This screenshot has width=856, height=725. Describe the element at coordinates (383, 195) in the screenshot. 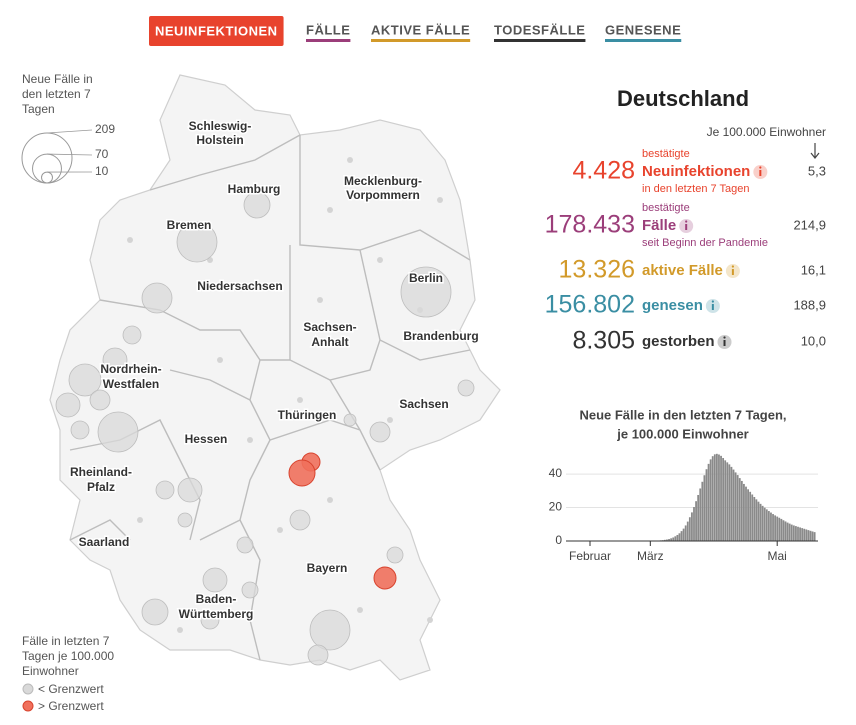

I see `state-label: Vorpommern` at that location.